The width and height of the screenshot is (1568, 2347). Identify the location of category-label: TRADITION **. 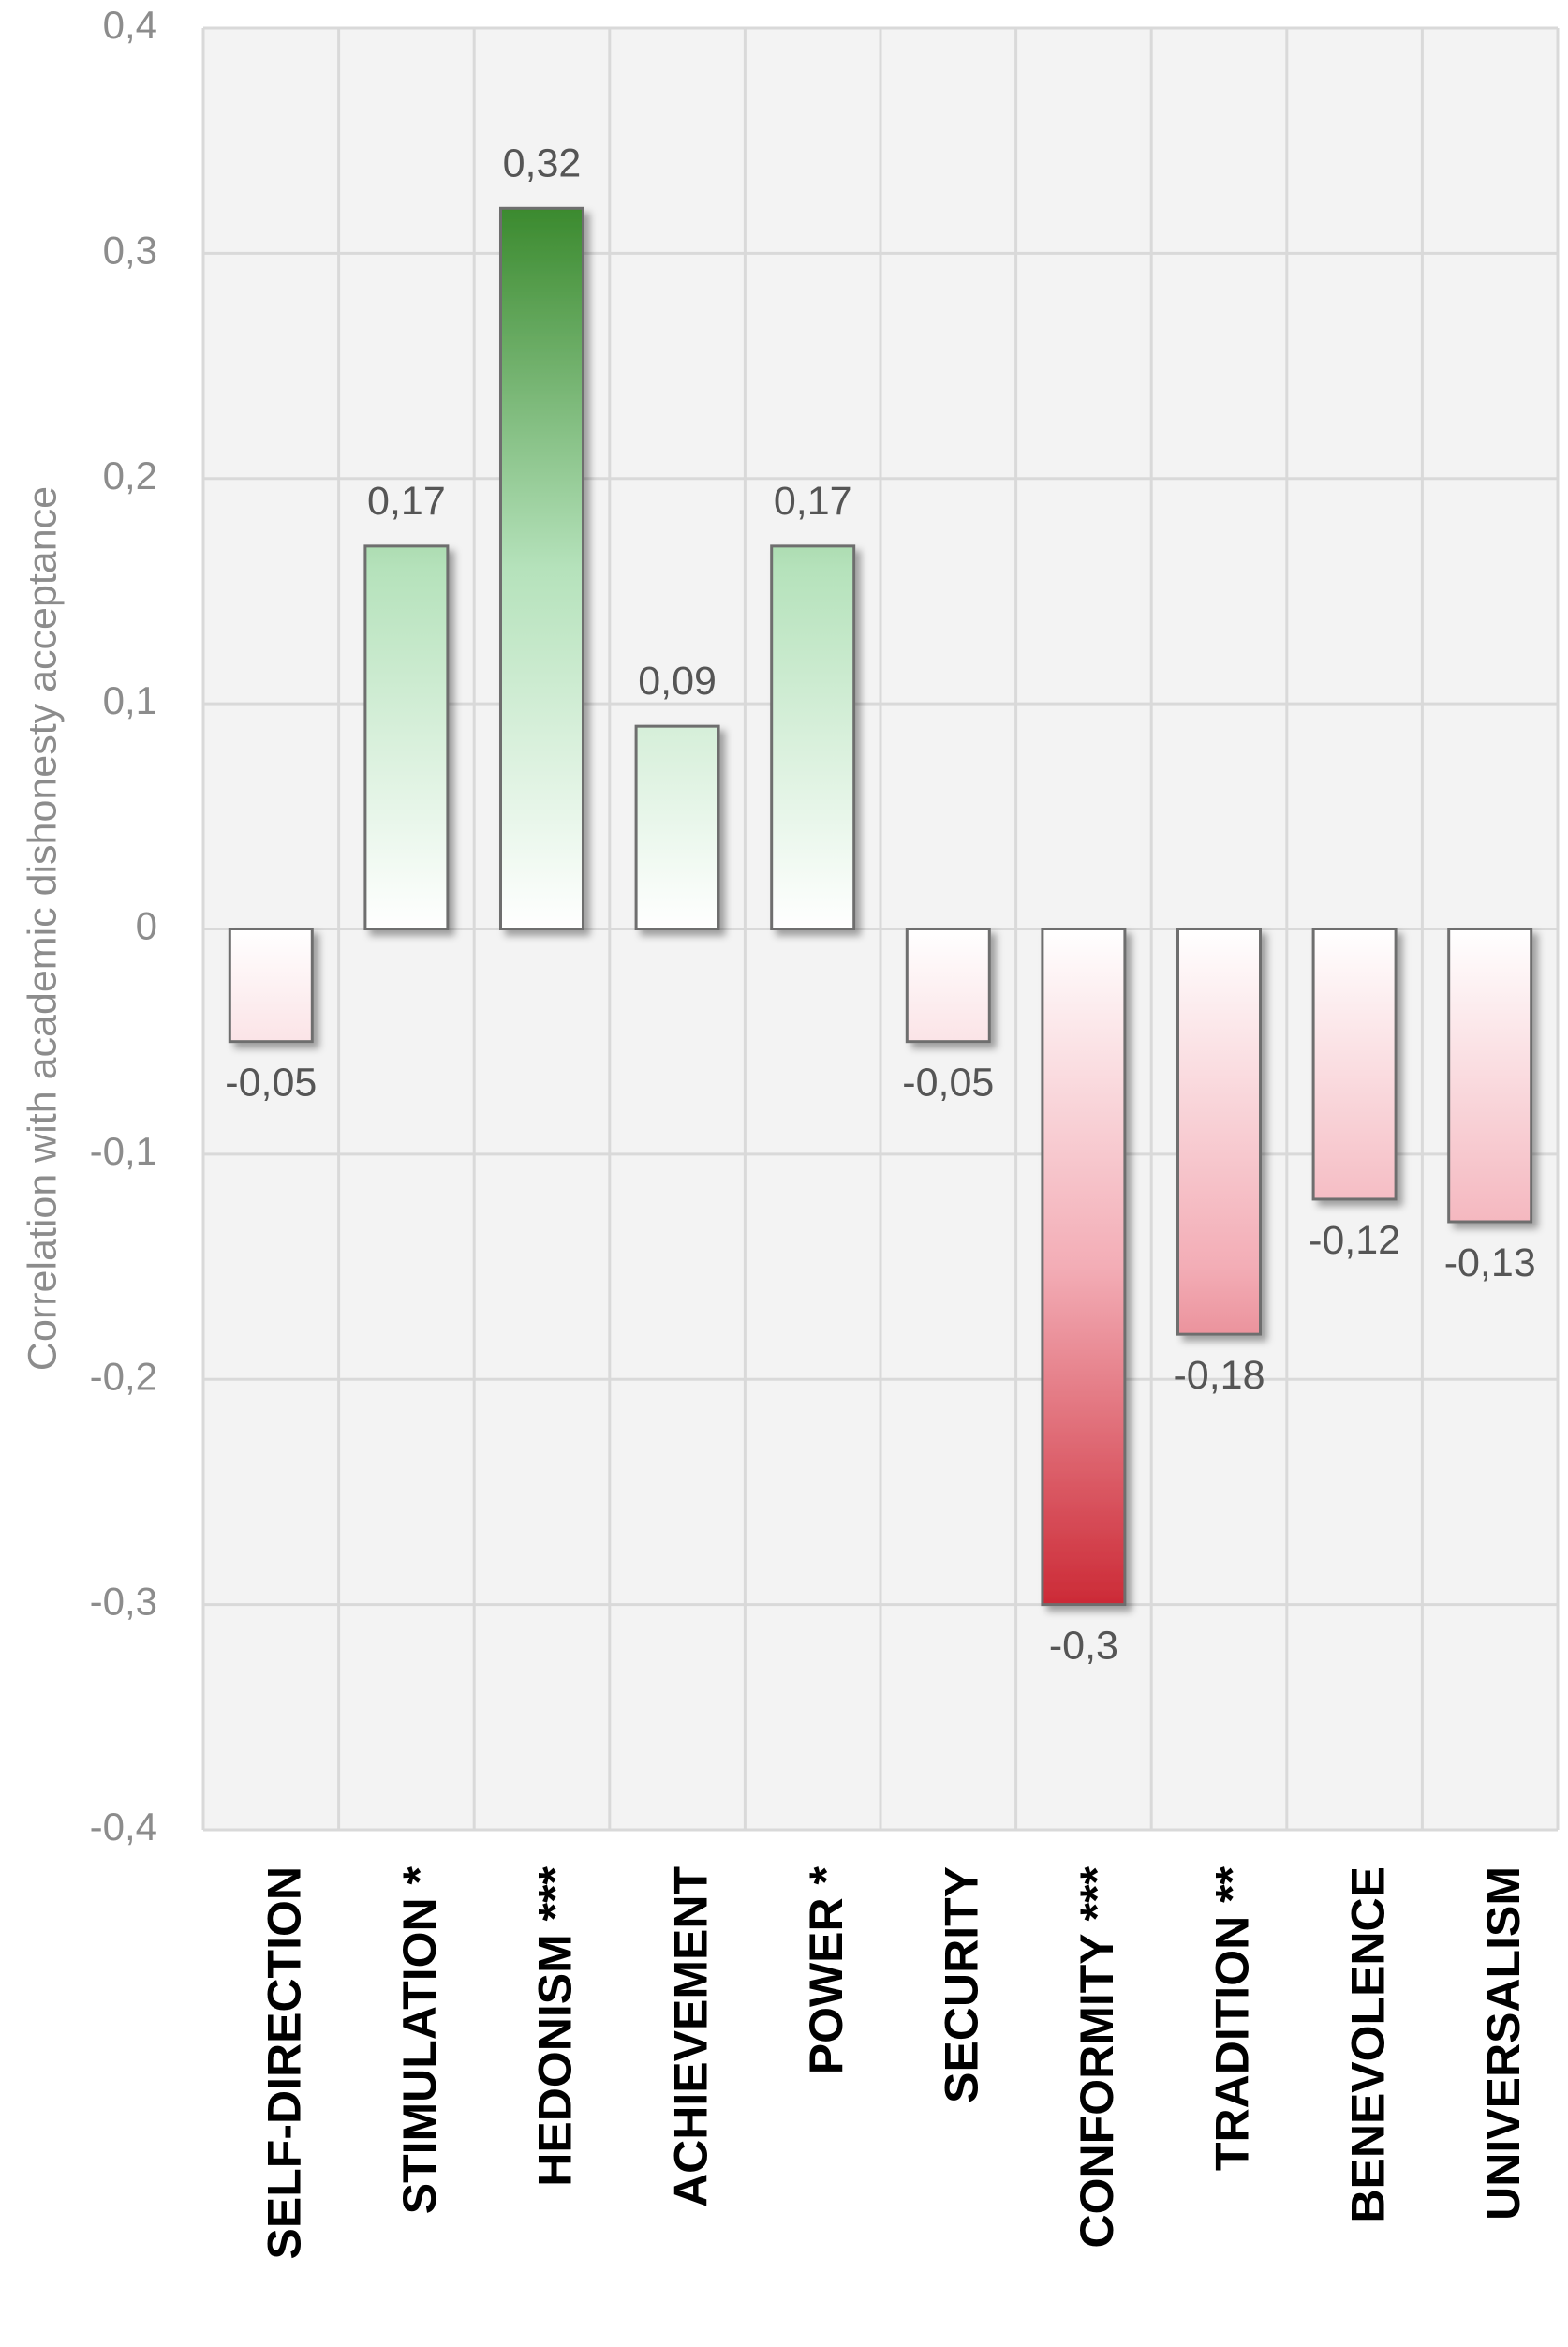
(1232, 2018).